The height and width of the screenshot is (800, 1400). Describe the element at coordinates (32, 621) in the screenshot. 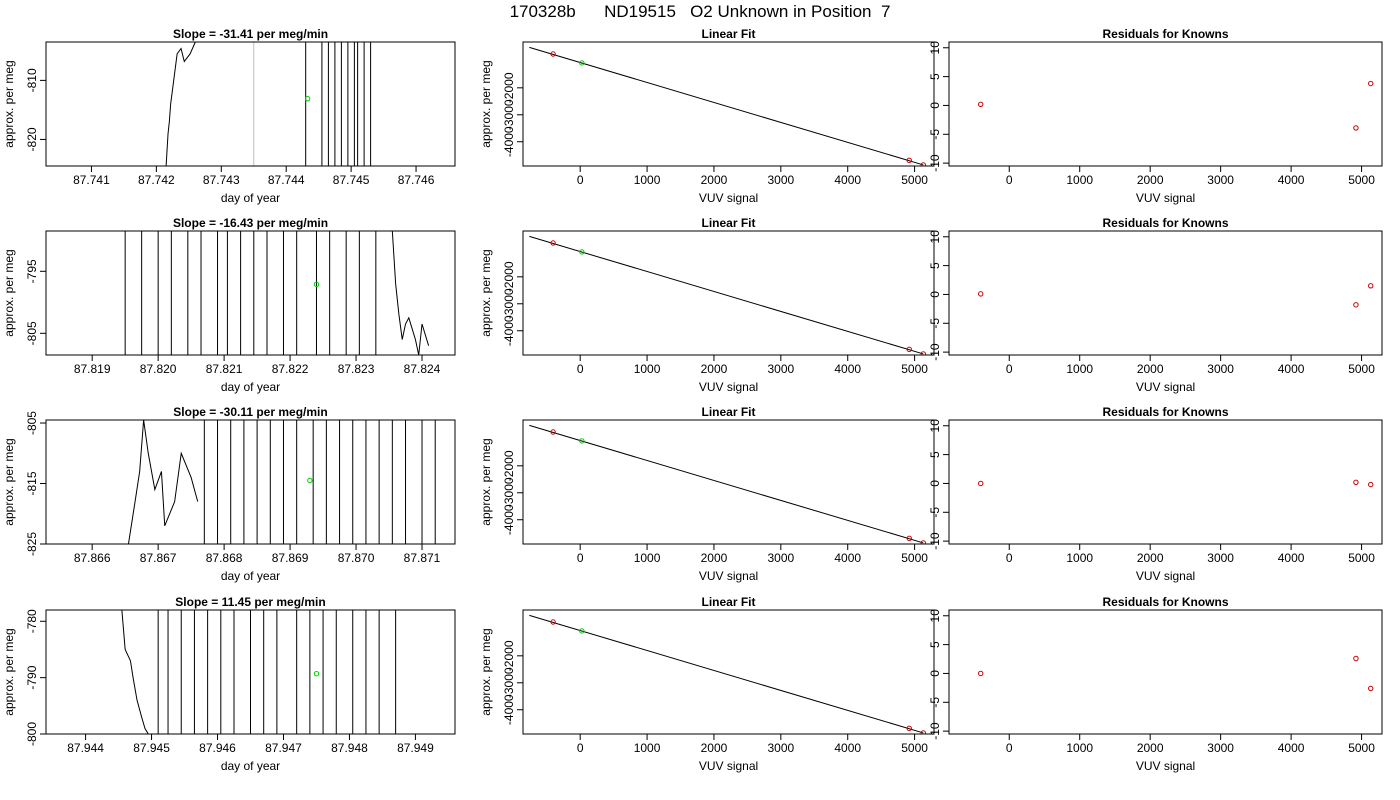

I see `y-tick-label: -780` at that location.